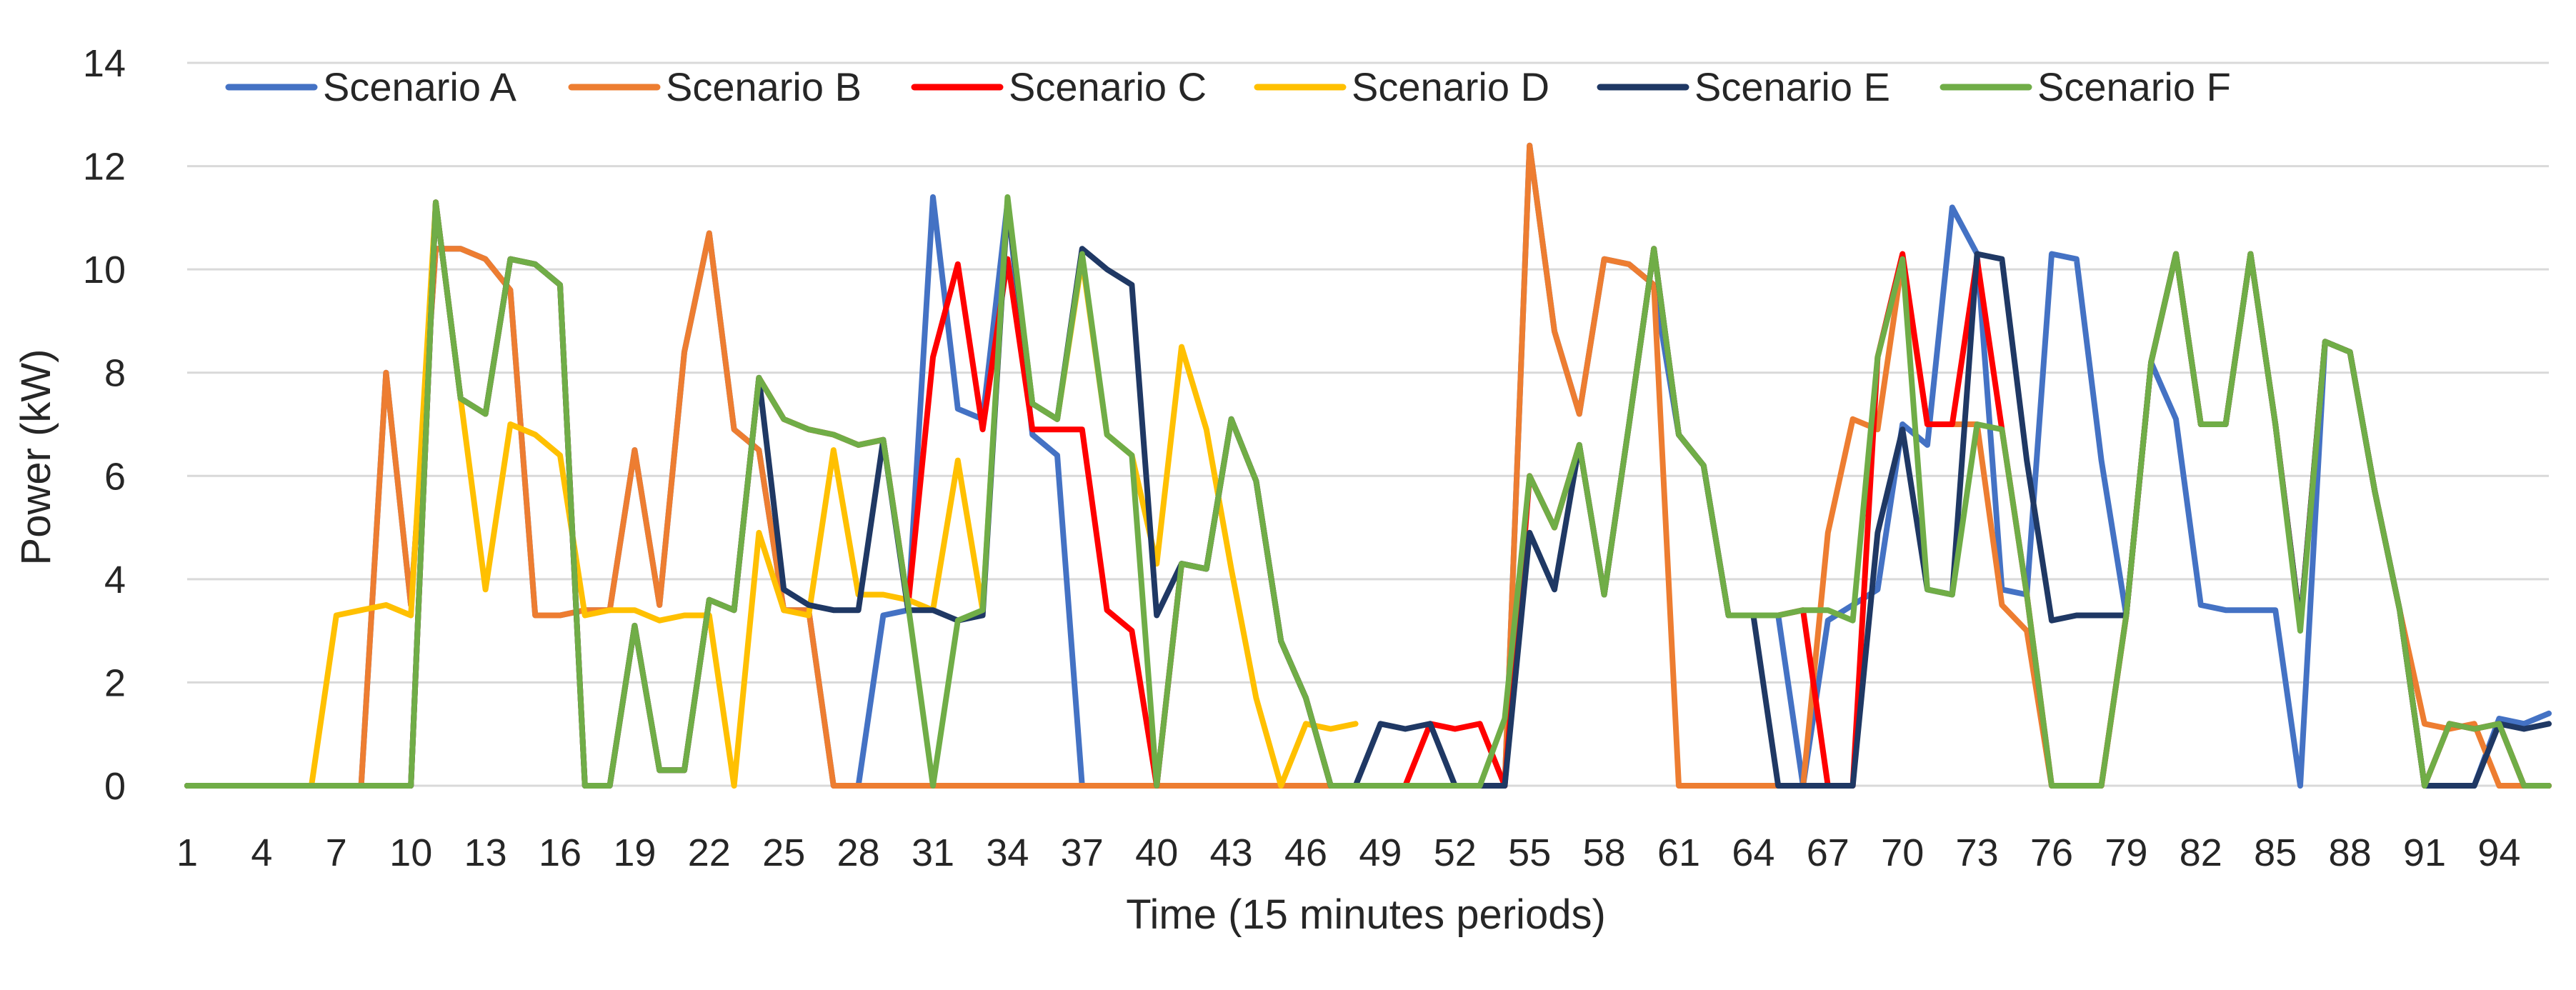  Describe the element at coordinates (486, 852) in the screenshot. I see `x-tick-label: 13` at that location.